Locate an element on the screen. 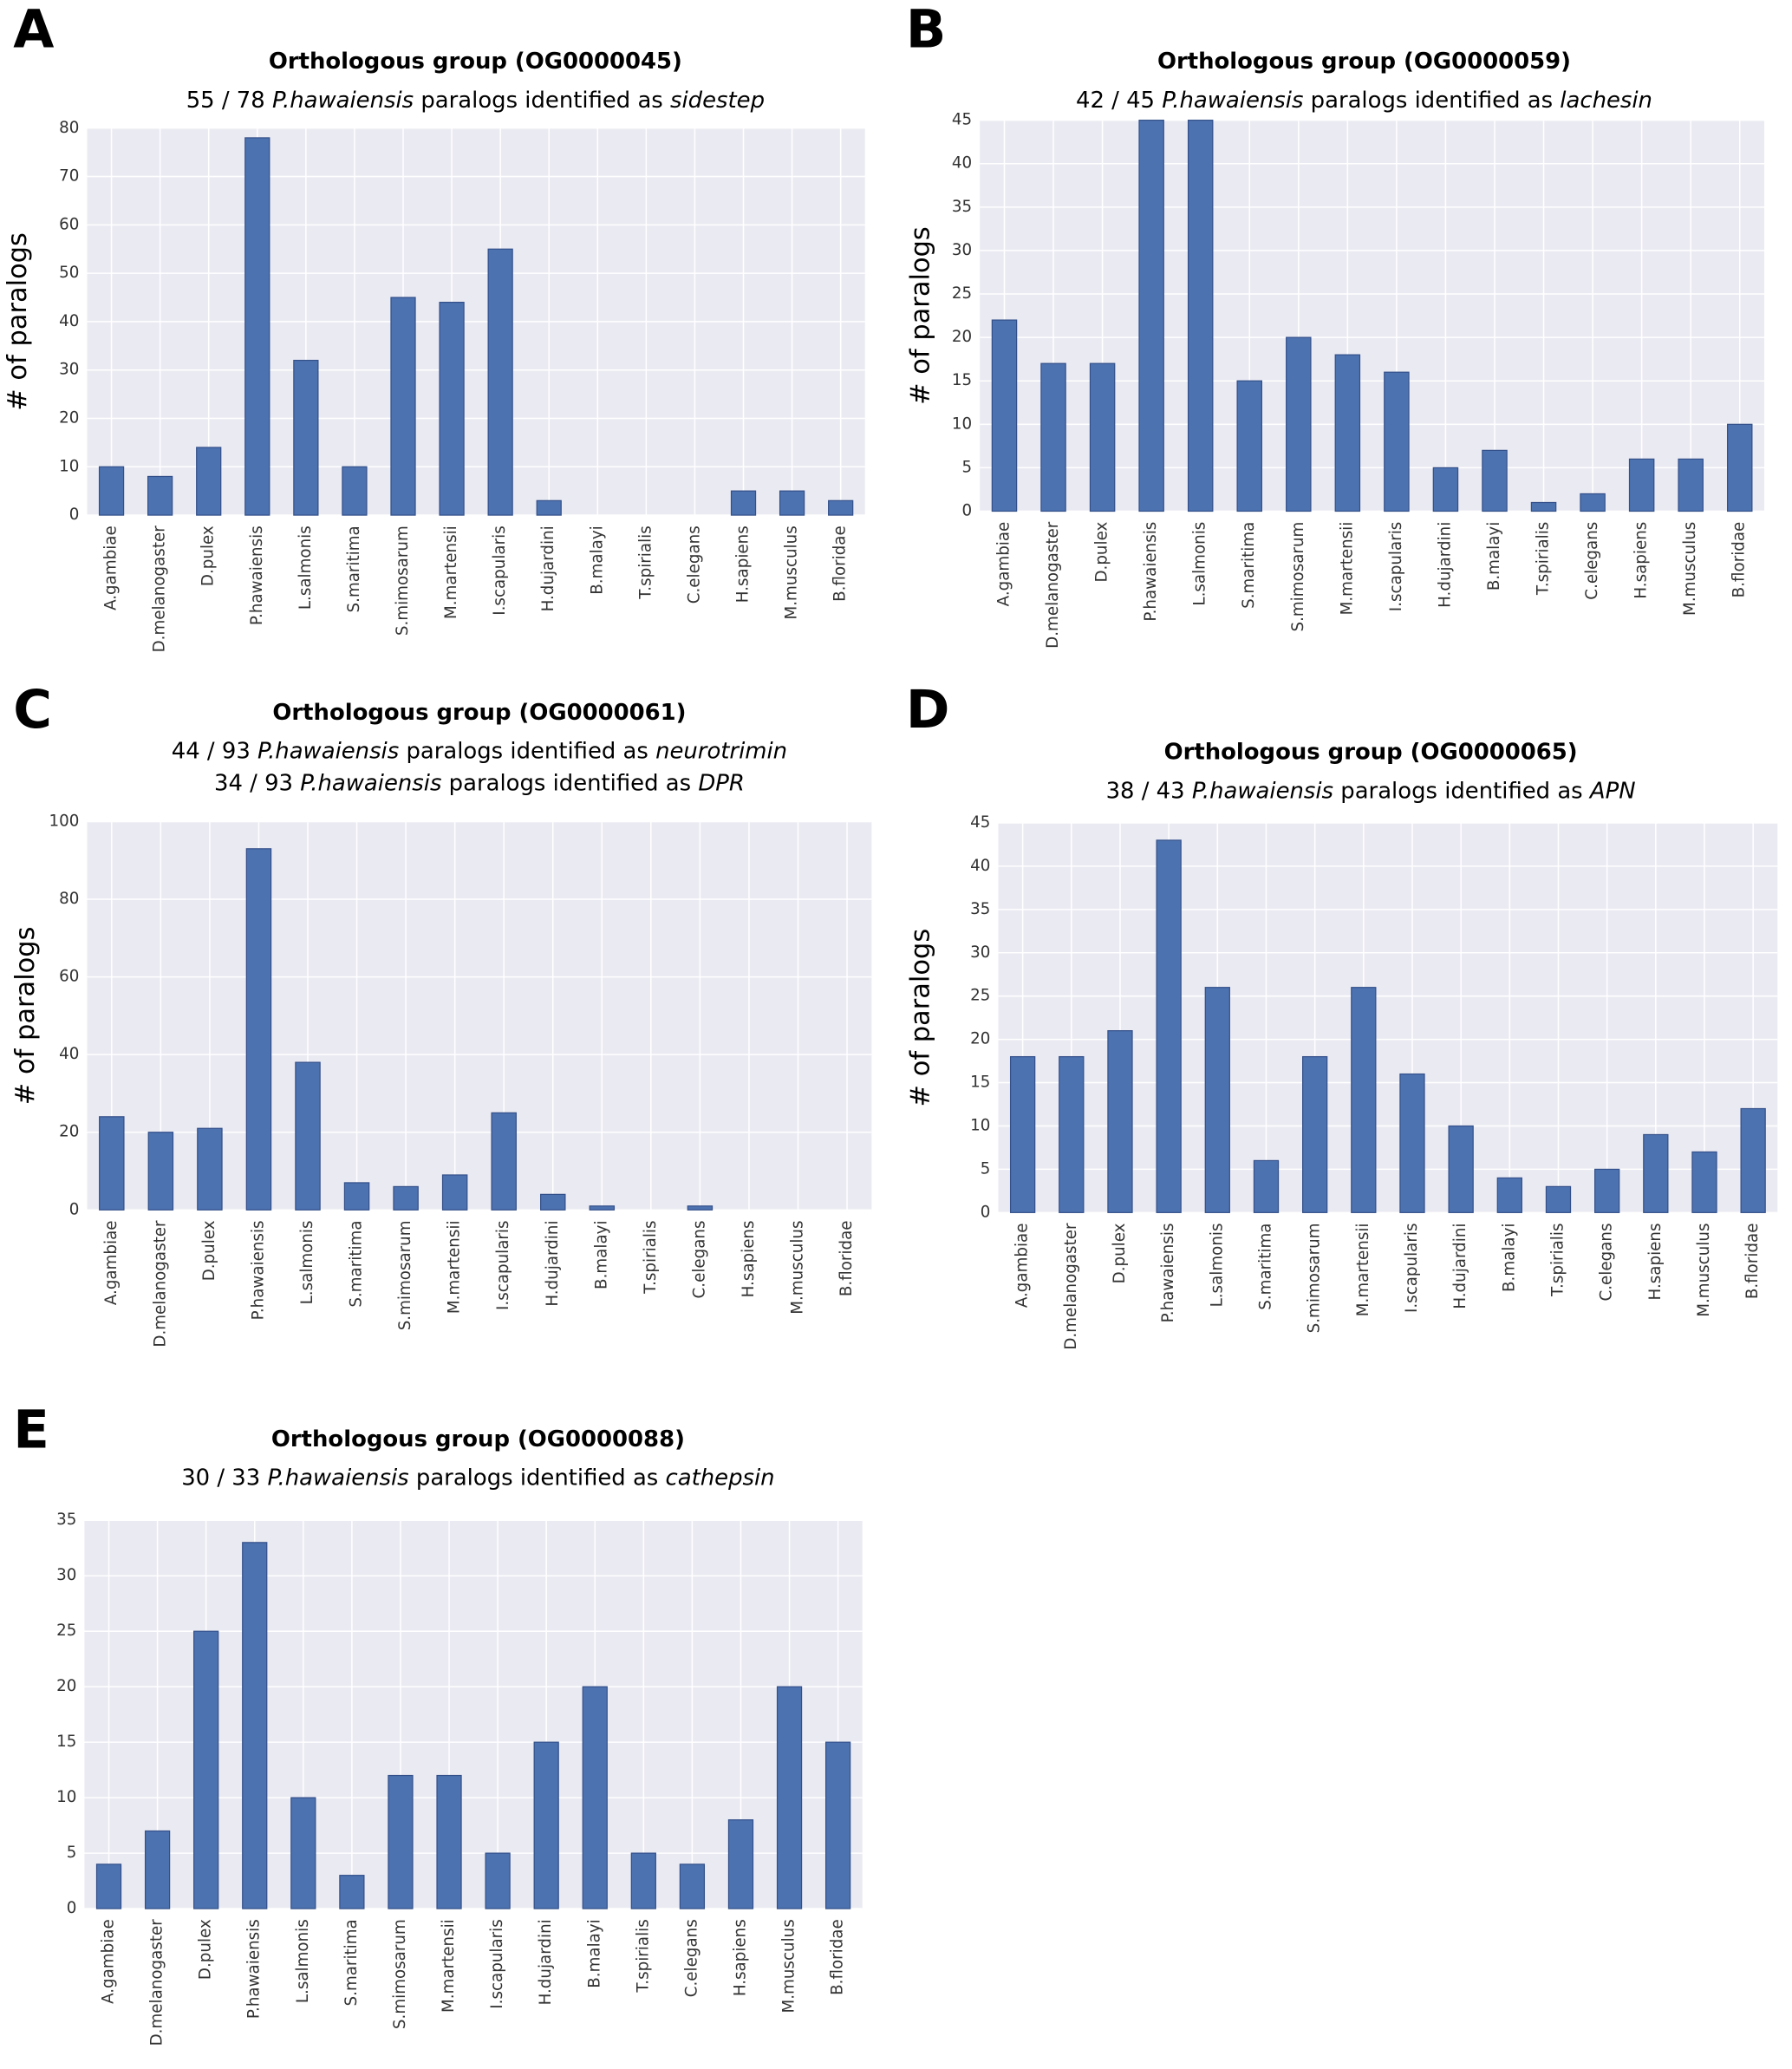 This screenshot has height=2069, width=1792. y-tick-label: 35 is located at coordinates (980, 909).